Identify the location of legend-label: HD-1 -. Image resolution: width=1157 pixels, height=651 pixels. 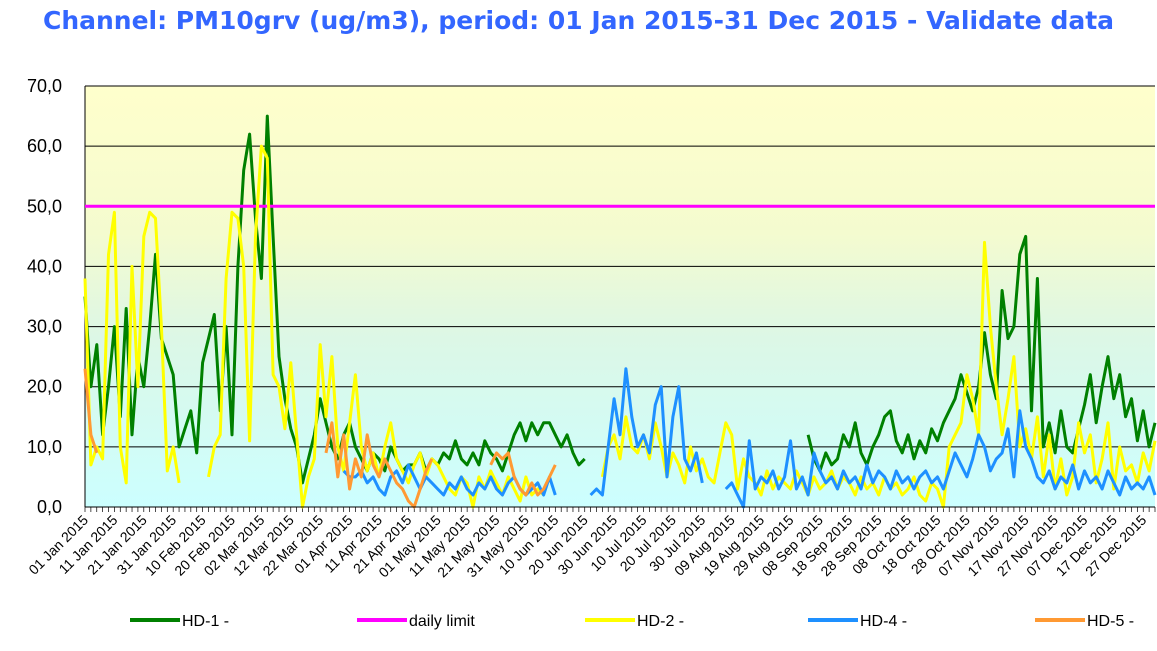
(205, 621).